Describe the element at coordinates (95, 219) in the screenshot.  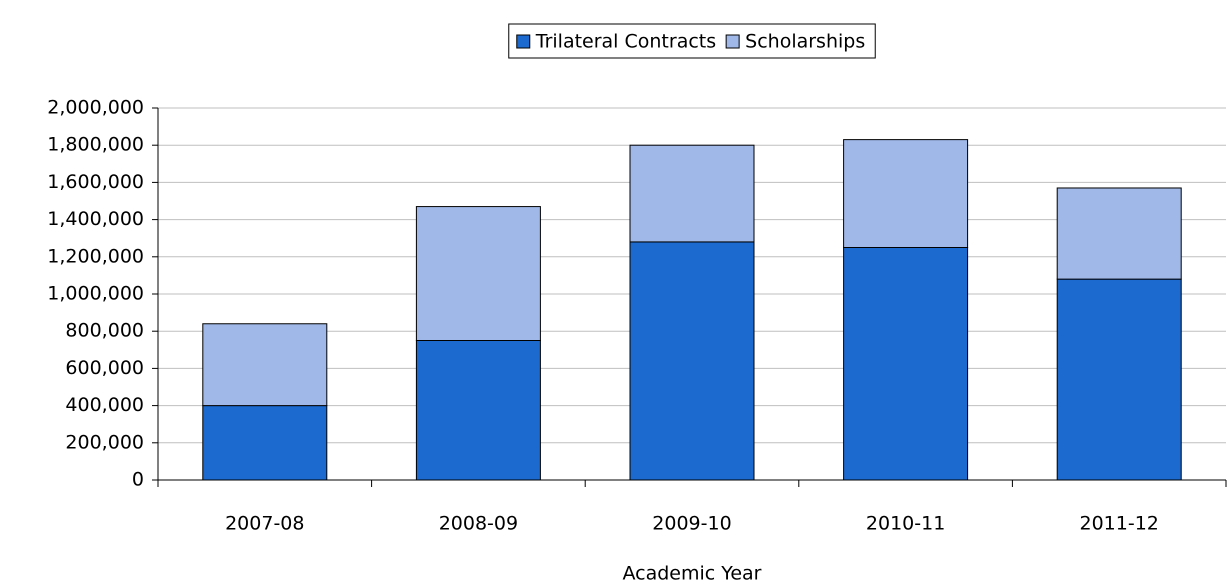
I see `y-tick-label: 1,400,000` at that location.